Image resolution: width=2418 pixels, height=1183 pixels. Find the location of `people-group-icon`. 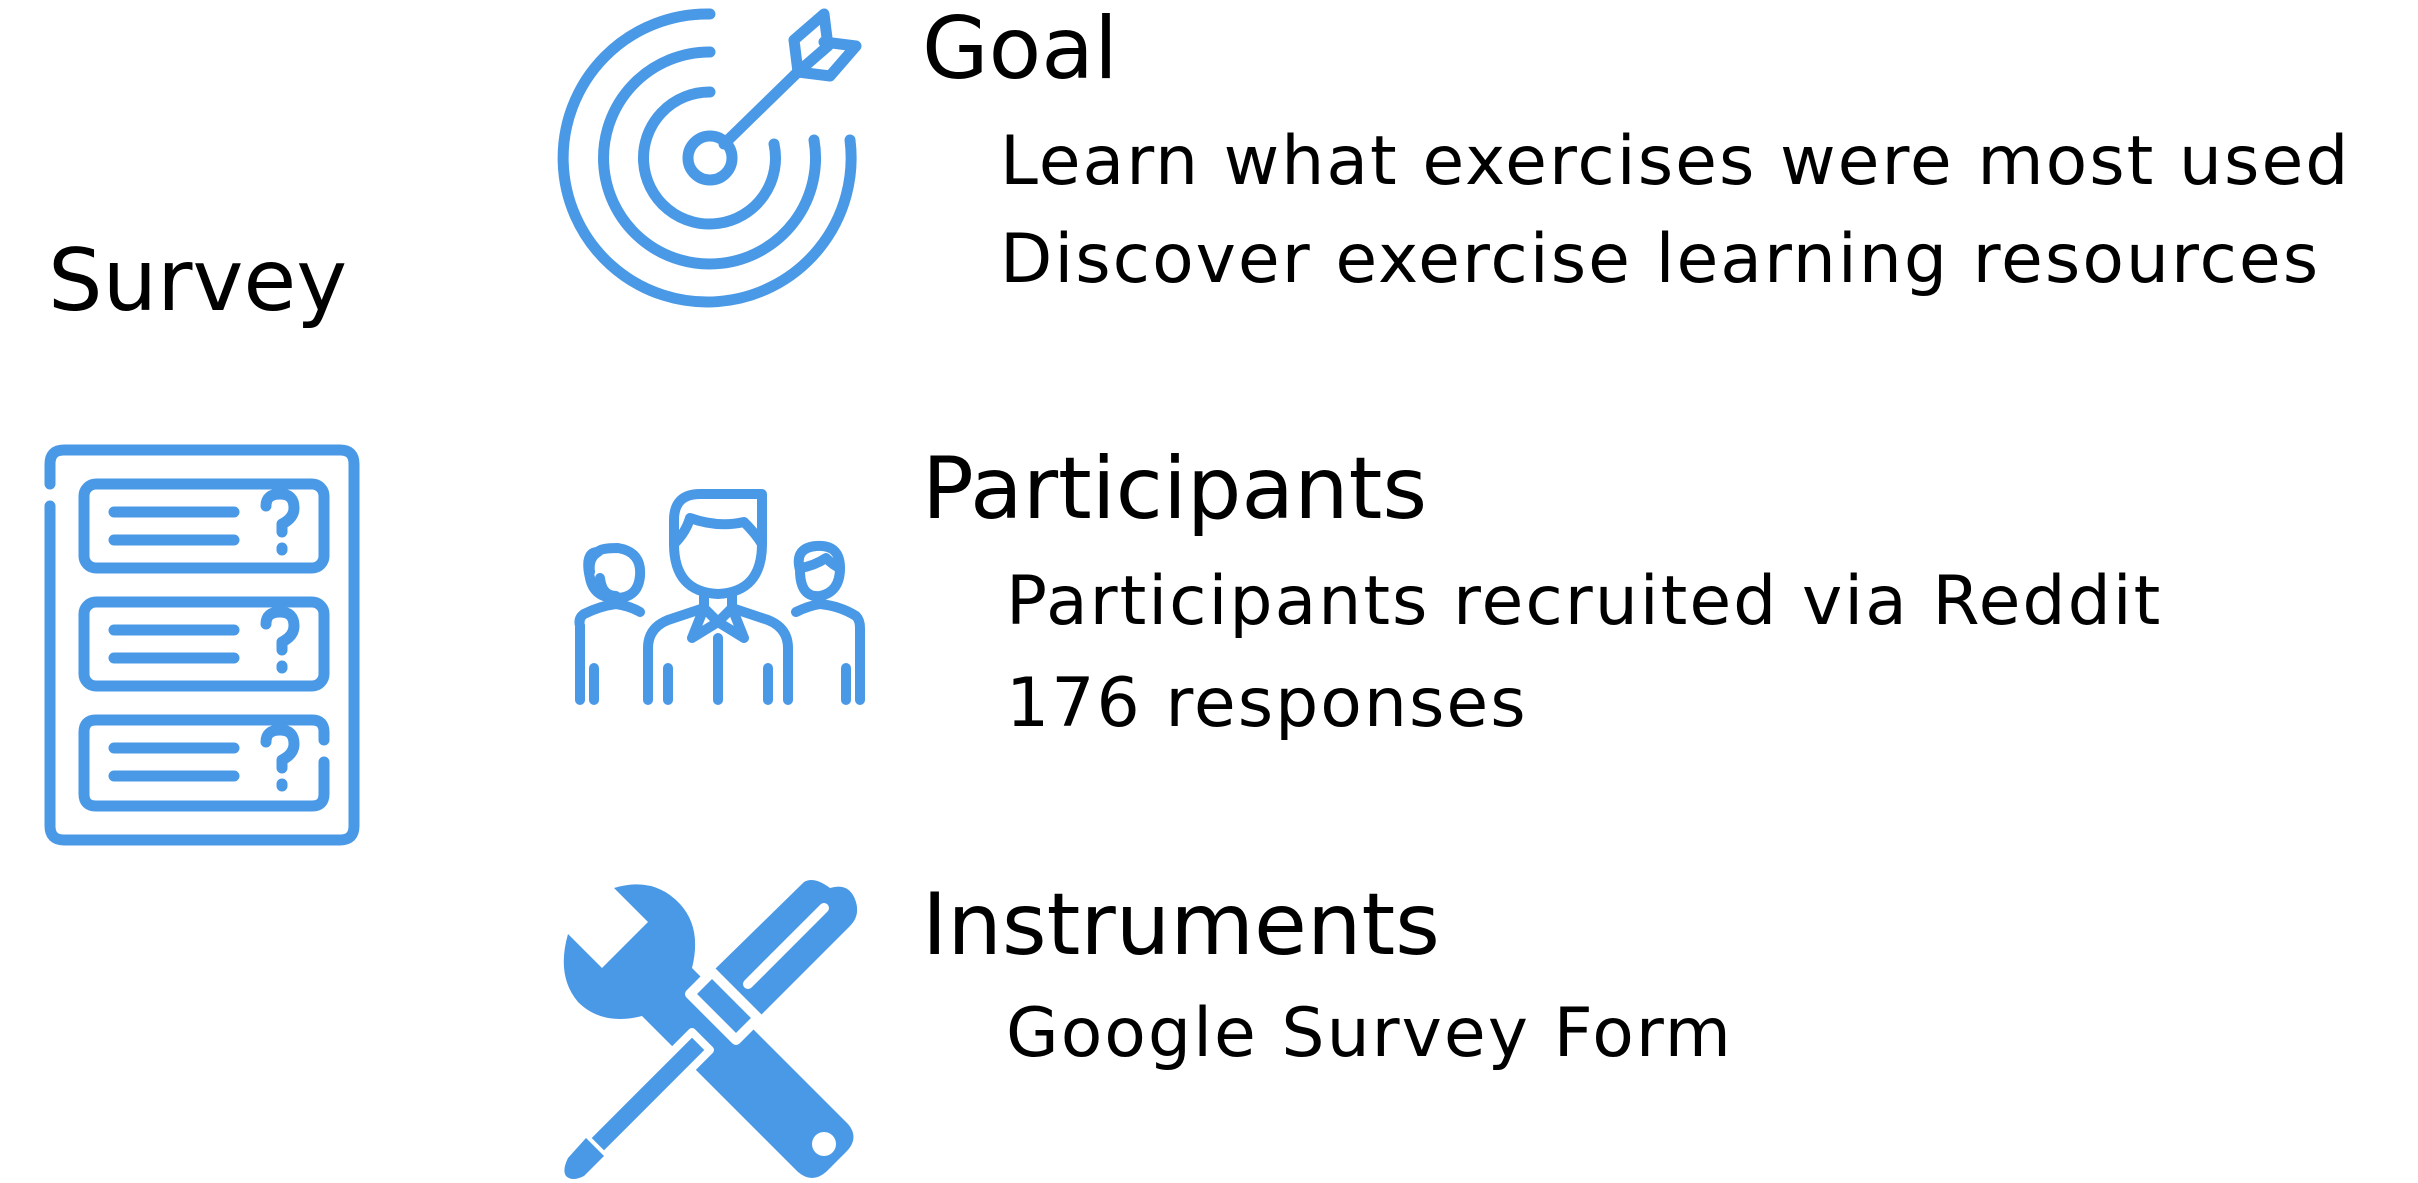

people-group-icon is located at coordinates (718, 596).